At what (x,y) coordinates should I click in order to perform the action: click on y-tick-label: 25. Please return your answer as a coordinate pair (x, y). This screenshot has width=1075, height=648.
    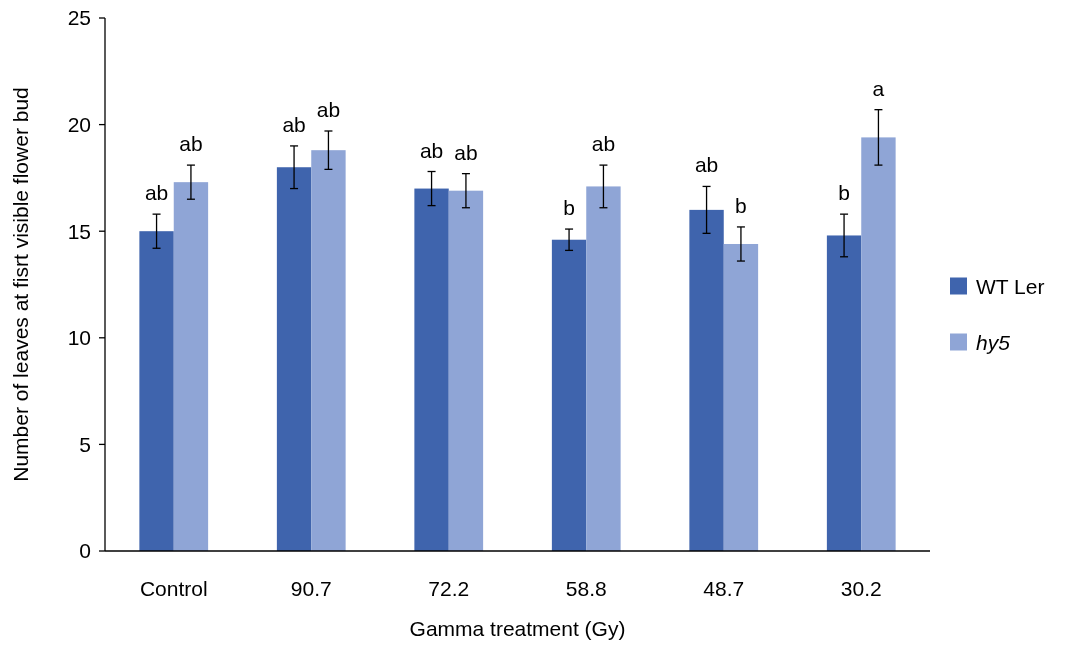
    Looking at the image, I should click on (79, 18).